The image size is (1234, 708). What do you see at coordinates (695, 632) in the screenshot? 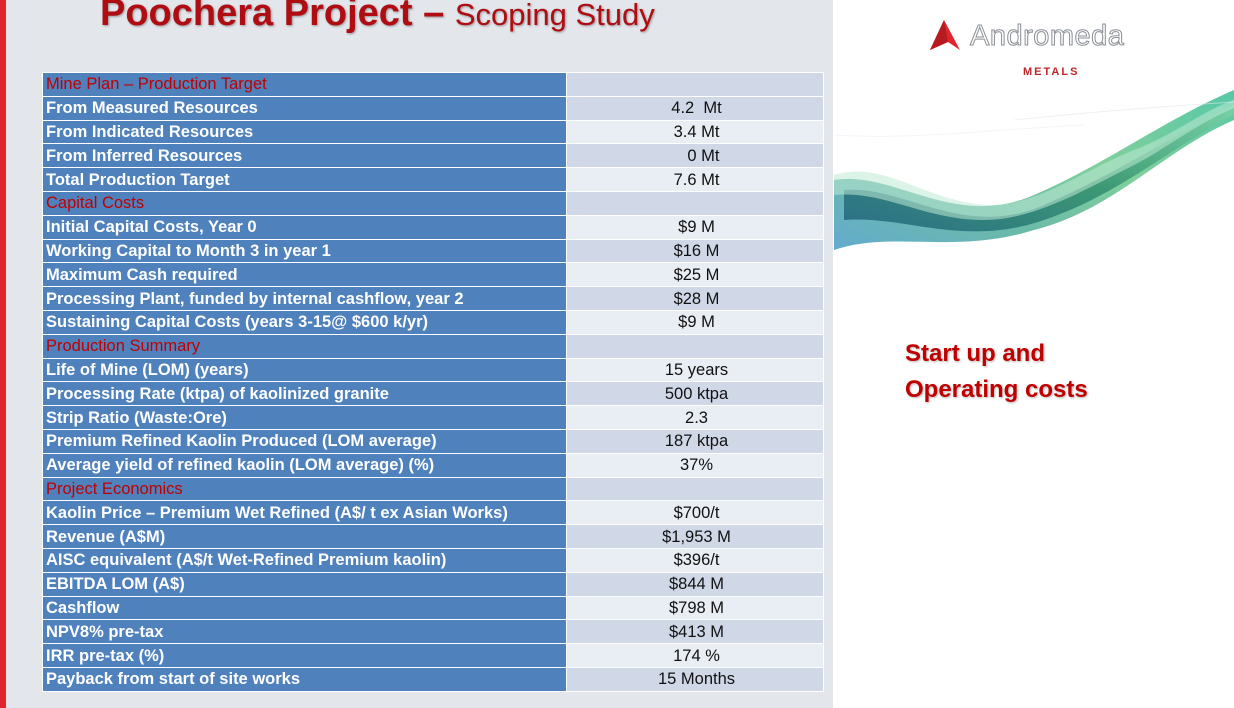
I see `row-value: $413 M` at bounding box center [695, 632].